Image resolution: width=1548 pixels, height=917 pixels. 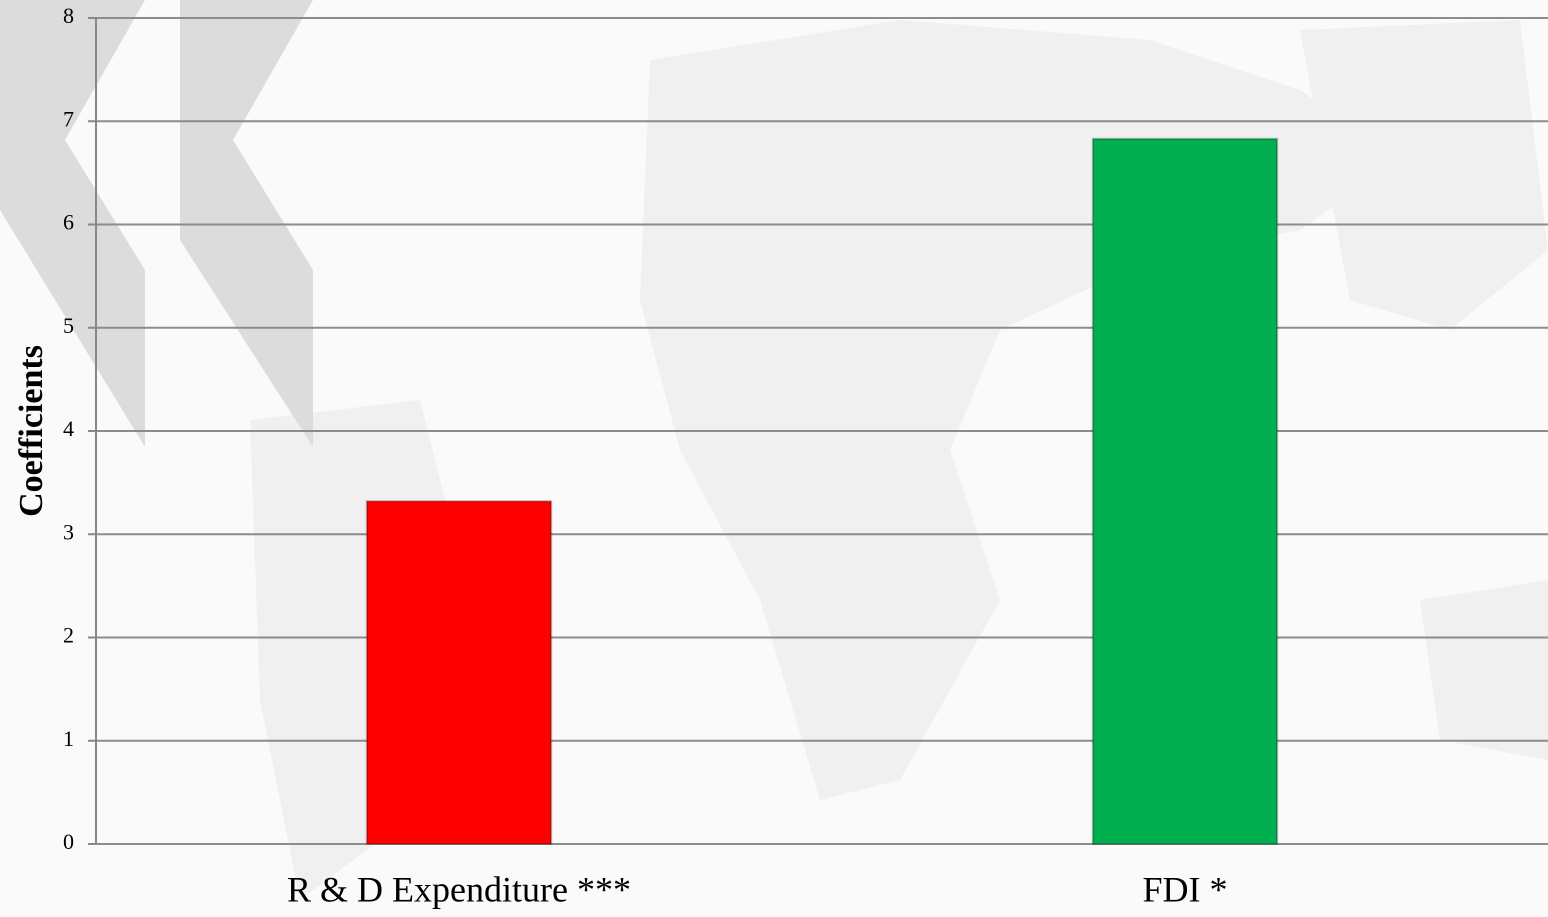 I want to click on y-axis-label: Coefficients, so click(x=31, y=431).